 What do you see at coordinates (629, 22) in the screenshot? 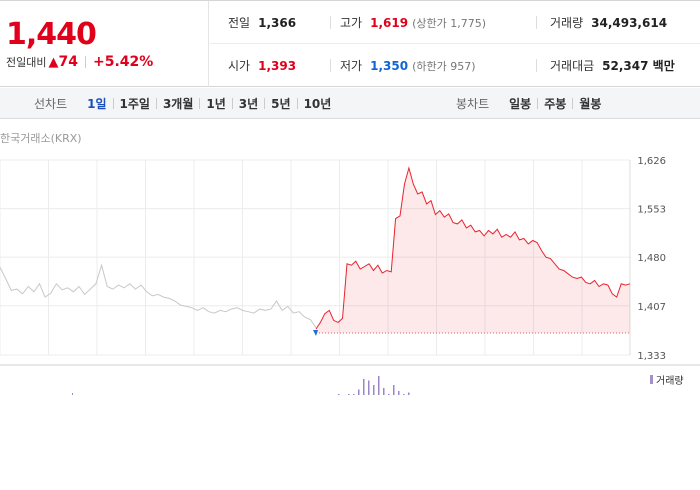
I see `volume-value: 34,493,614` at bounding box center [629, 22].